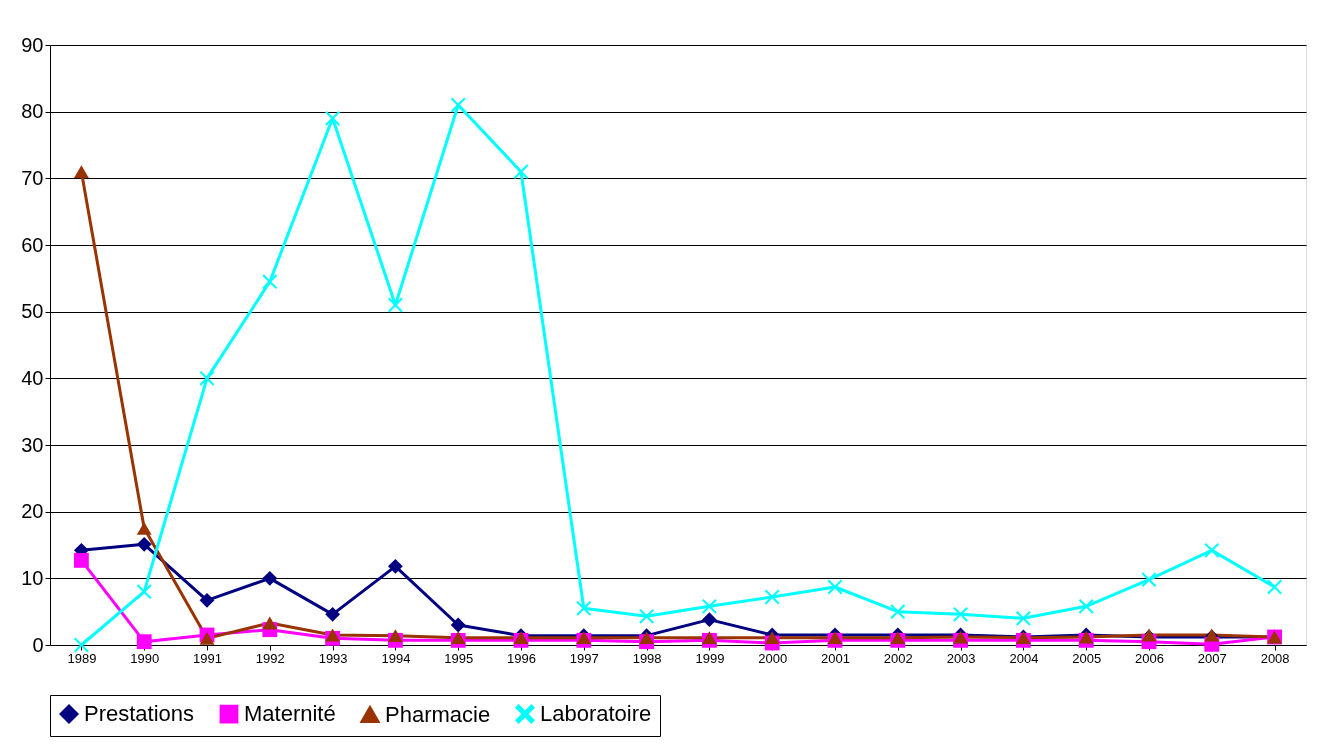 The width and height of the screenshot is (1336, 747). What do you see at coordinates (584, 658) in the screenshot?
I see `x-tick-label: 1997` at bounding box center [584, 658].